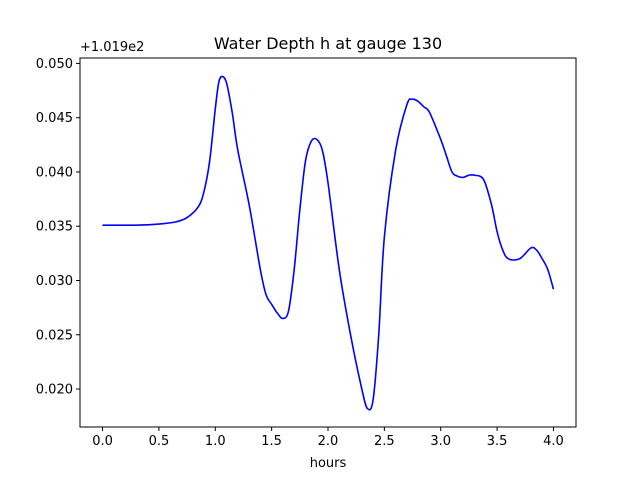  What do you see at coordinates (384, 441) in the screenshot?
I see `x-tick-label: 2.5` at bounding box center [384, 441].